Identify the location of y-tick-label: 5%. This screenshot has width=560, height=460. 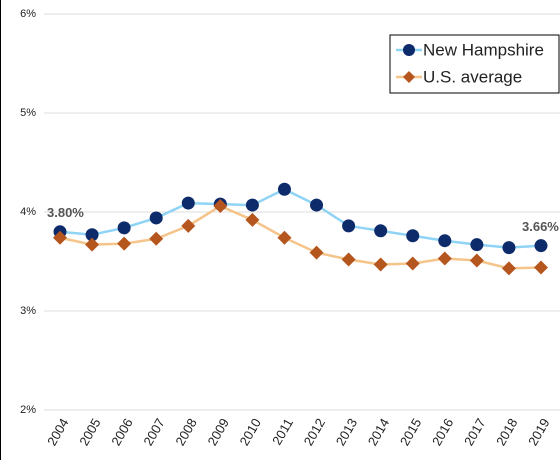
(28, 113).